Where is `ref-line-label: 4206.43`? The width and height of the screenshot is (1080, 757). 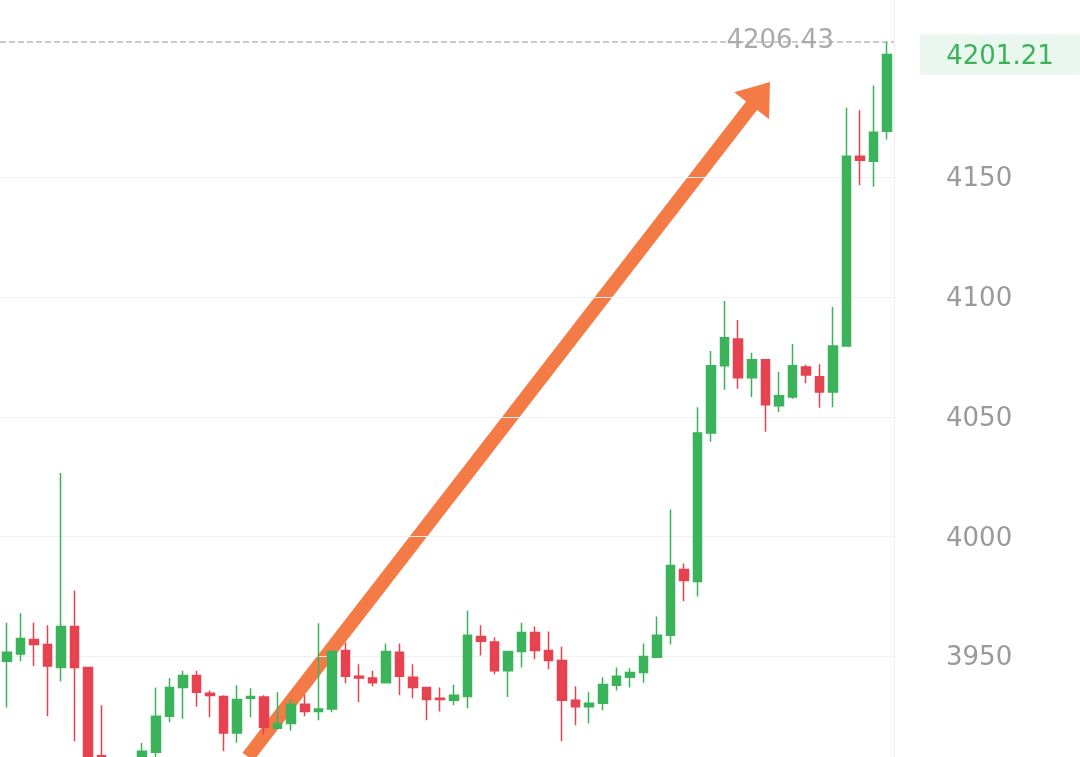
ref-line-label: 4206.43 is located at coordinates (780, 39).